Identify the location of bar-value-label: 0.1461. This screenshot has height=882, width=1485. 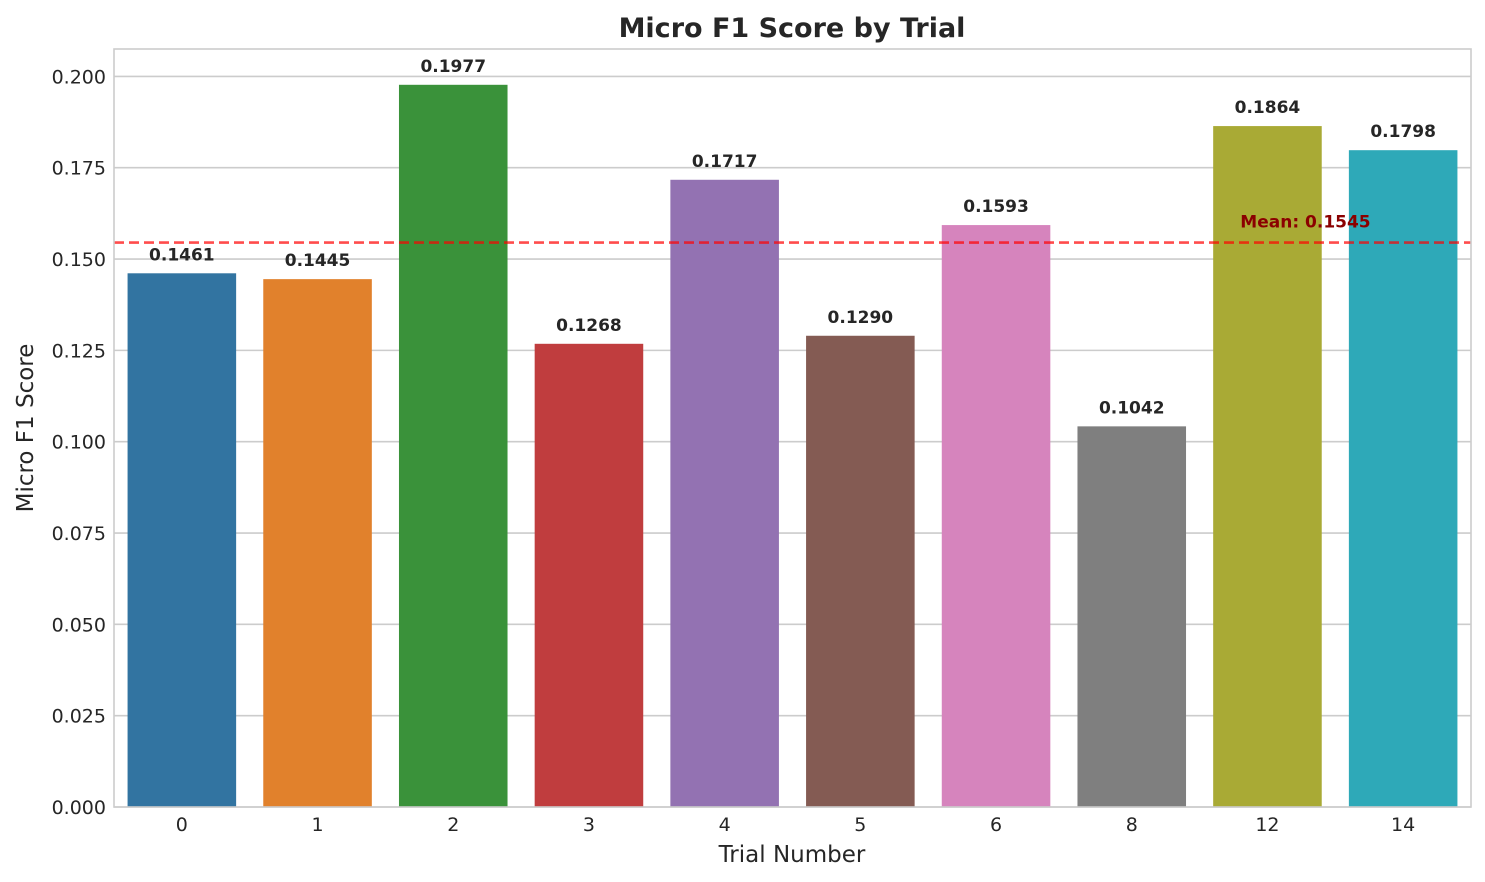
(182, 255).